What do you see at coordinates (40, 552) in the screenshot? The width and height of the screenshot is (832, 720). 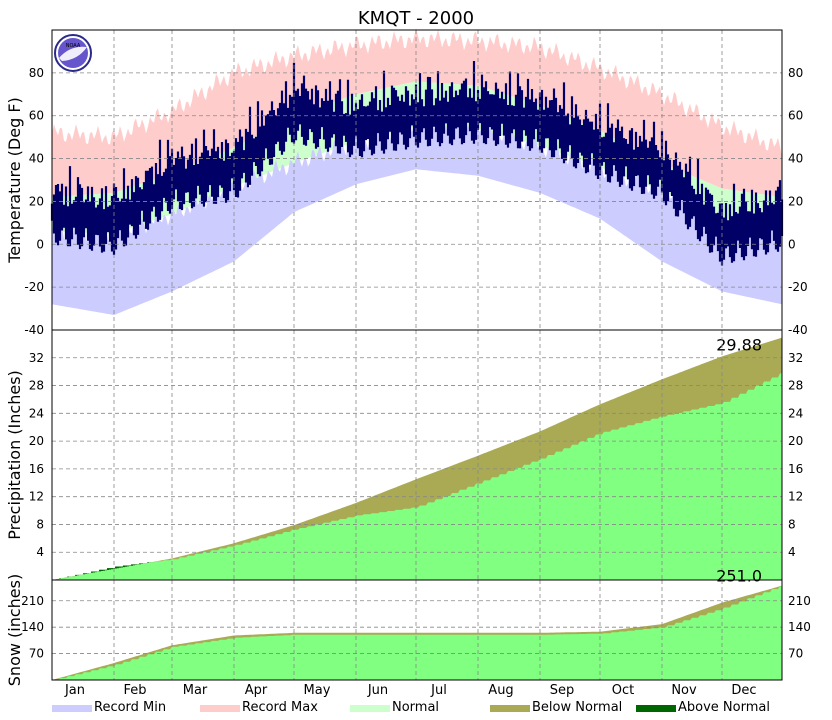 I see `y-tick-left: 4` at bounding box center [40, 552].